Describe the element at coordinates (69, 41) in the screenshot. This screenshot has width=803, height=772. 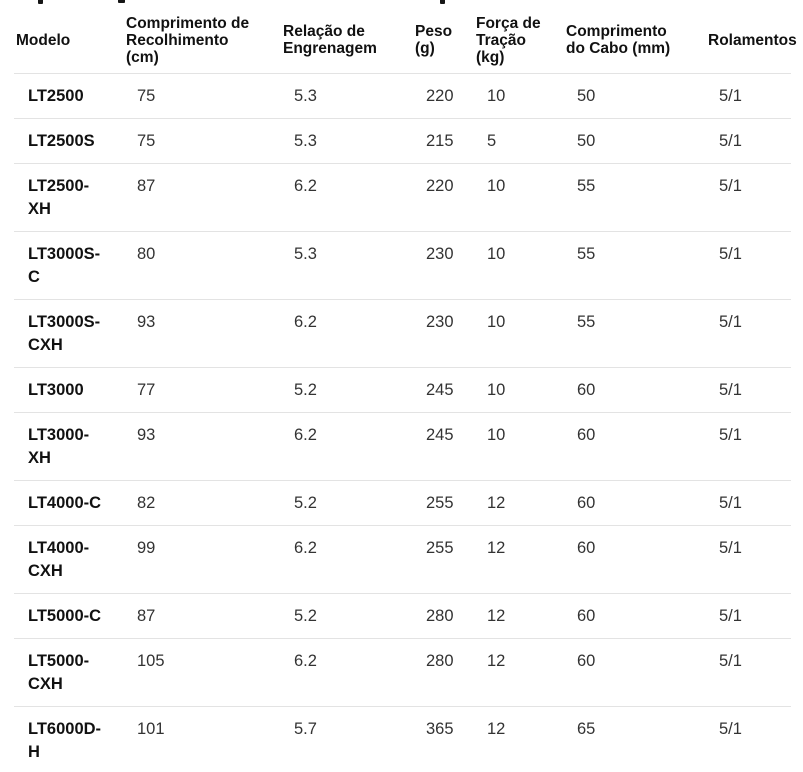
I see `column-header-model: Modelo` at that location.